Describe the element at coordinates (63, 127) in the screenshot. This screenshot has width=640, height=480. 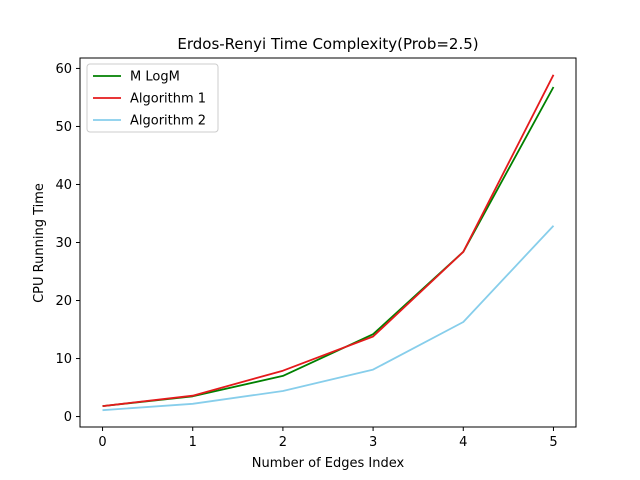
I see `y-tick-label: 50` at that location.